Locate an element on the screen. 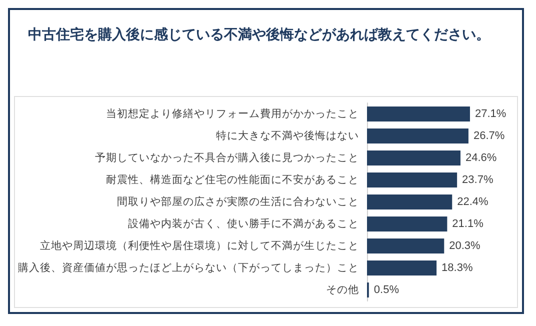 This screenshot has height=326, width=536. chart-title: 中古住宅を購入後に感じている不満や後悔などがあれば教えてください。 is located at coordinates (259, 35).